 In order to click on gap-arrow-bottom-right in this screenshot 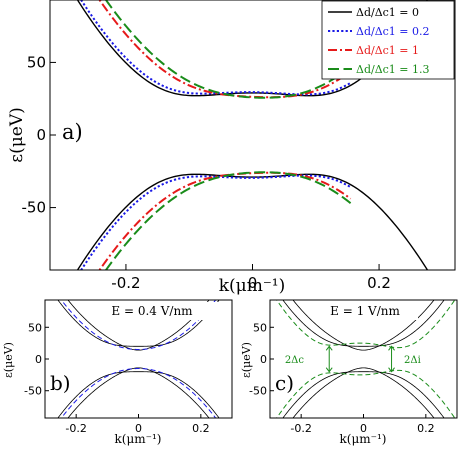, I will do `click(391, 370)`.